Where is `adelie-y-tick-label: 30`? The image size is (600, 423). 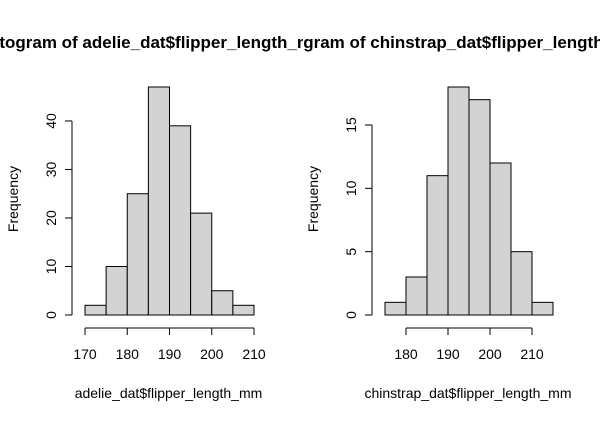 adelie-y-tick-label: 30 is located at coordinates (51, 169).